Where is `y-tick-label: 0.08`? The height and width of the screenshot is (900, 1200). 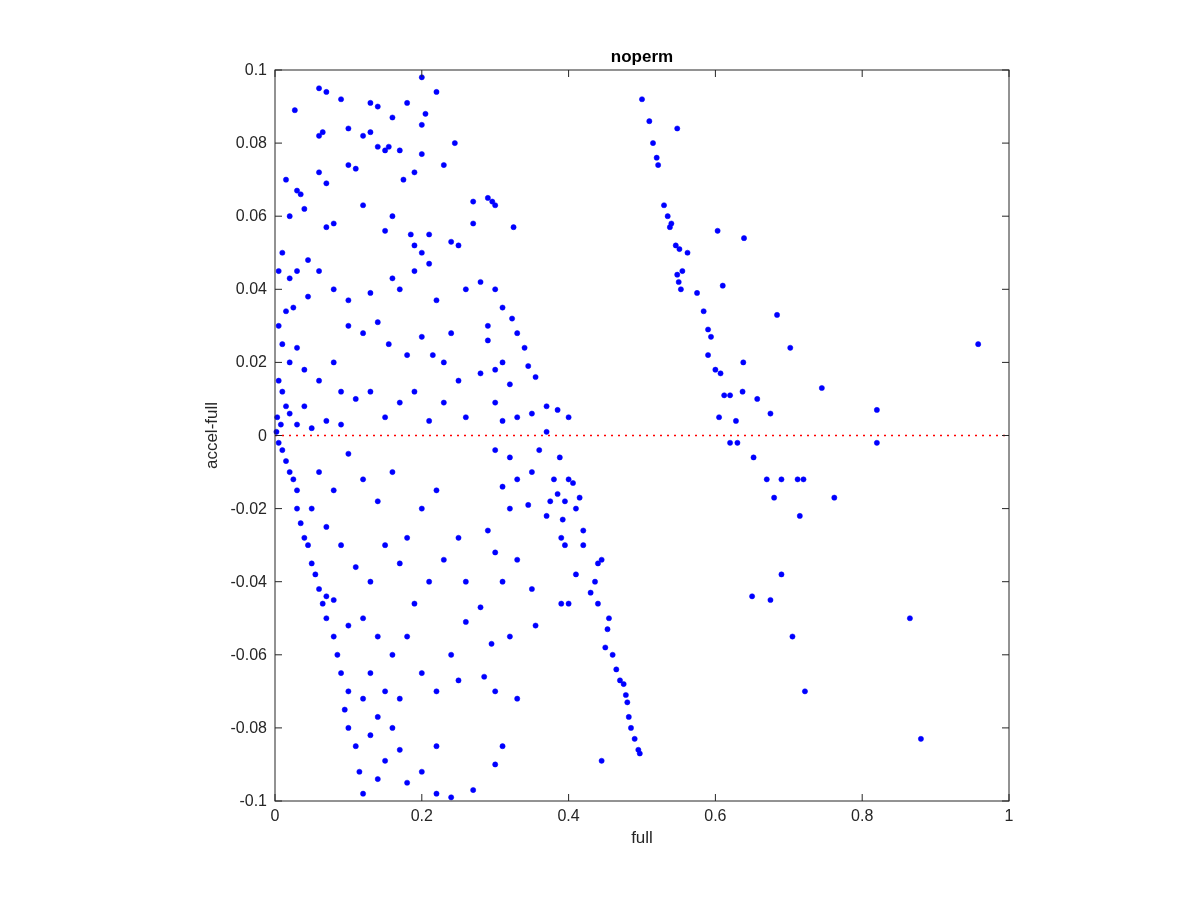 y-tick-label: 0.08 is located at coordinates (251, 143).